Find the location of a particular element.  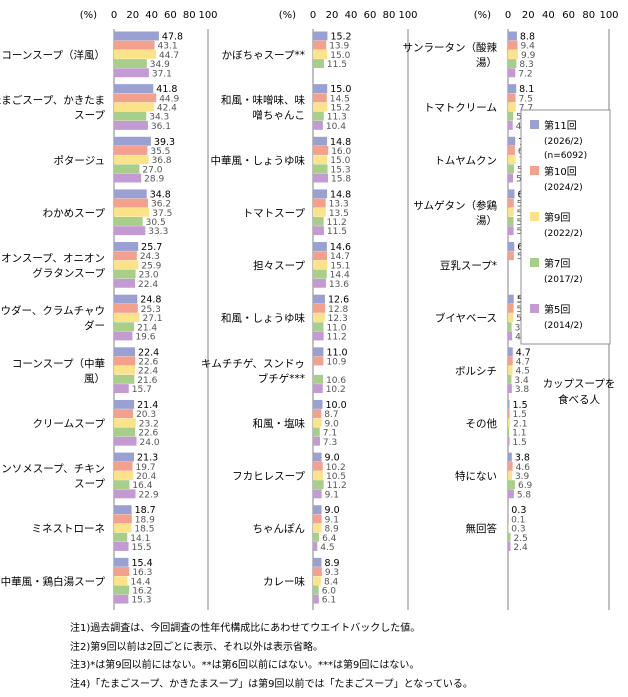

data-label-s7: 34.9 is located at coordinates (160, 65).